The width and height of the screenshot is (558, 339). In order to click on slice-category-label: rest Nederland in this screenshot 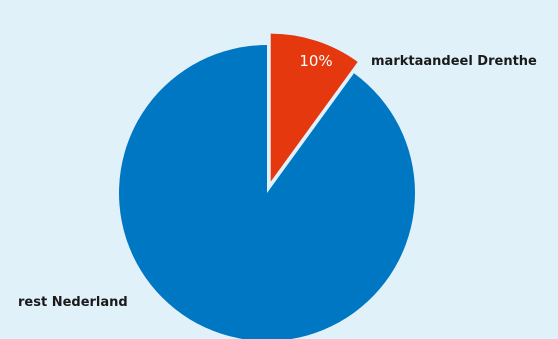, I will do `click(73, 302)`.